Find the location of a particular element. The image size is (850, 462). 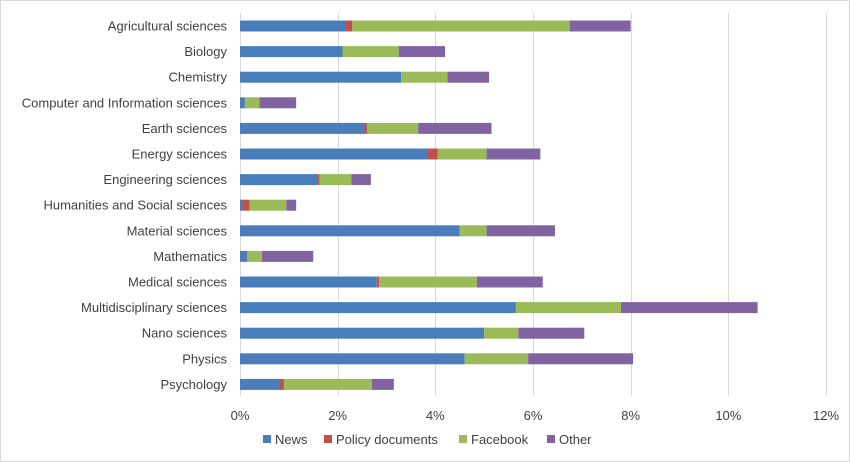

x-tick-label: 10% is located at coordinates (728, 415).